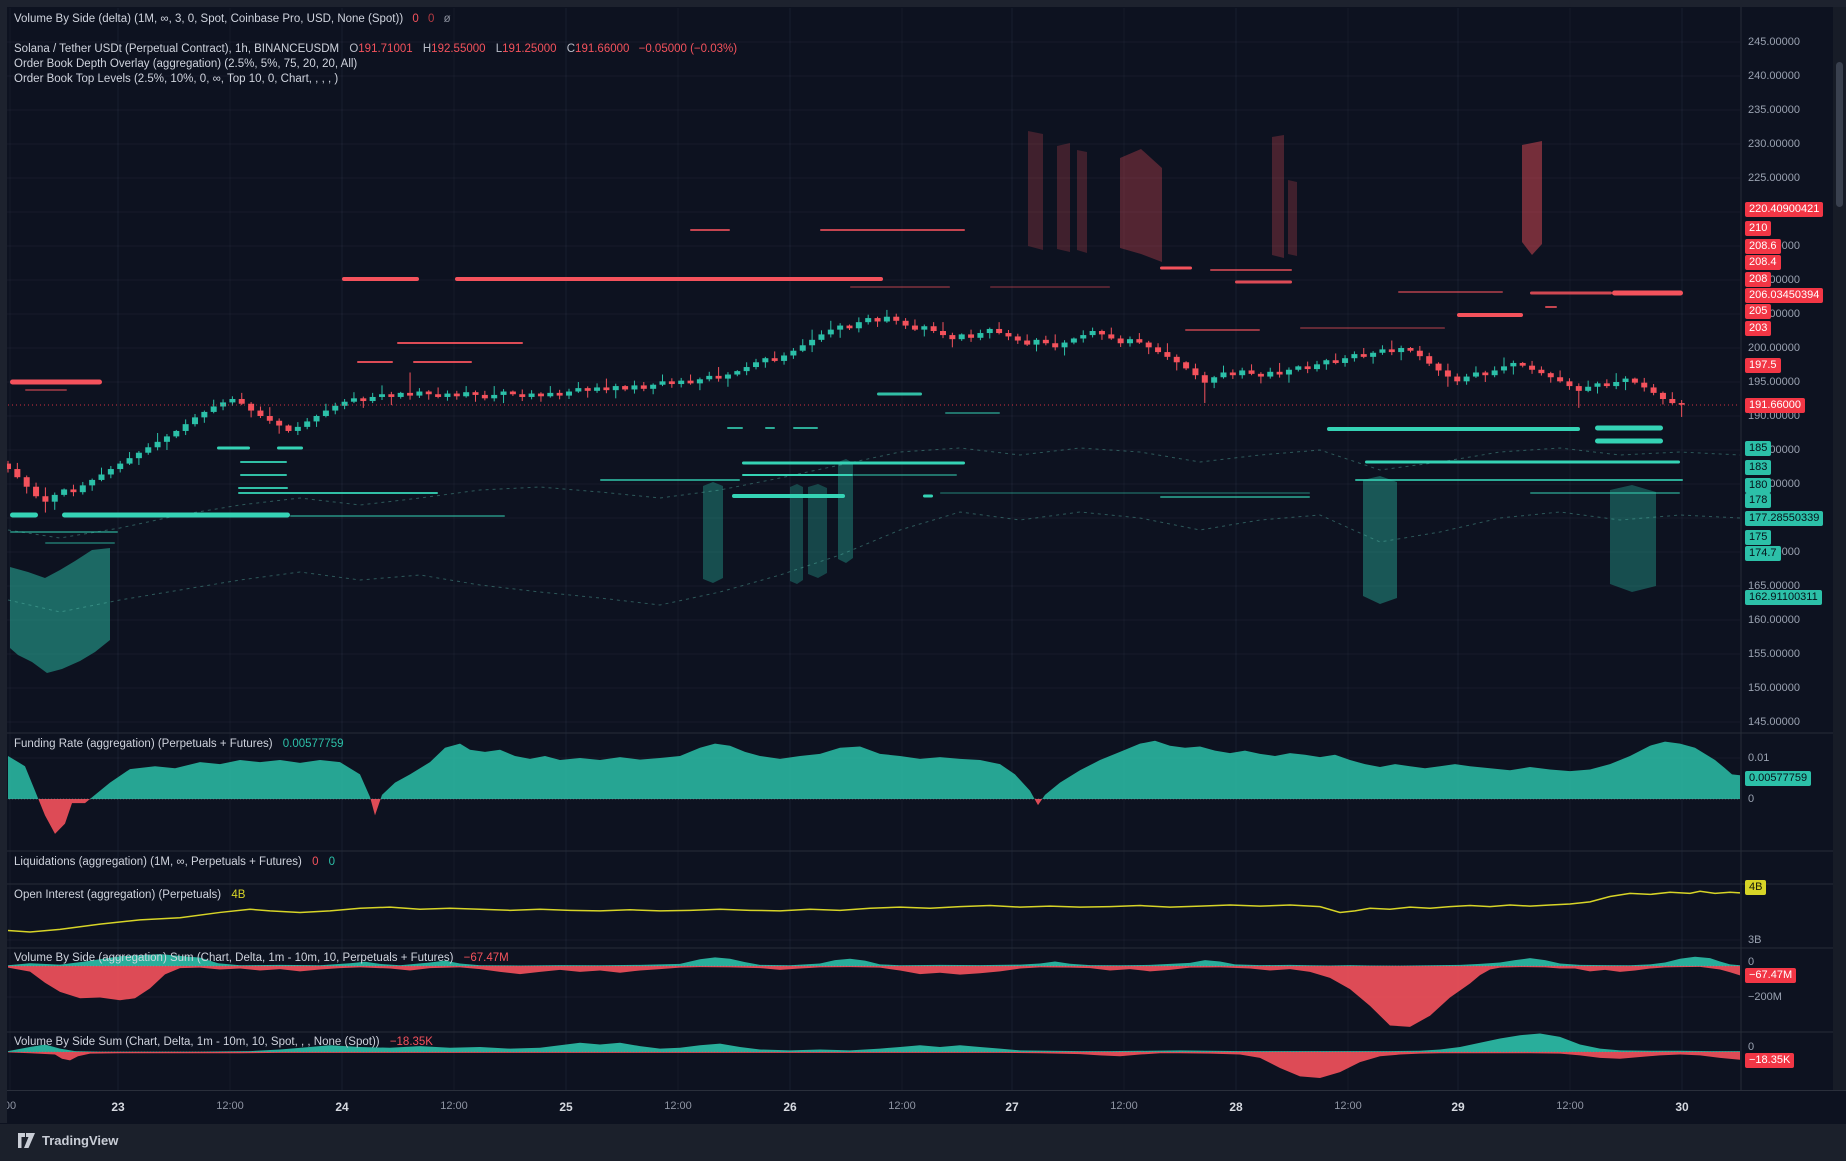  I want to click on ask-level-badge: 210, so click(1758, 228).